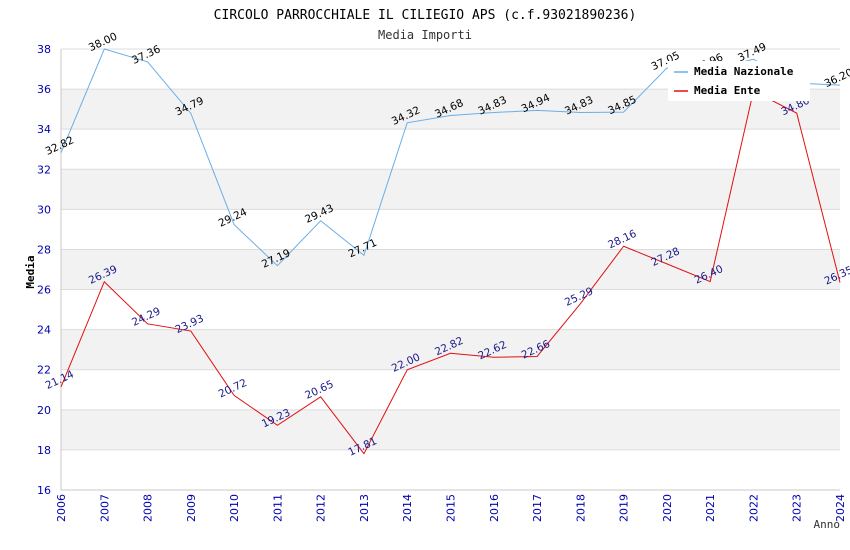 This screenshot has width=850, height=550. What do you see at coordinates (148, 508) in the screenshot?
I see `x-tick-label: 2008` at bounding box center [148, 508].